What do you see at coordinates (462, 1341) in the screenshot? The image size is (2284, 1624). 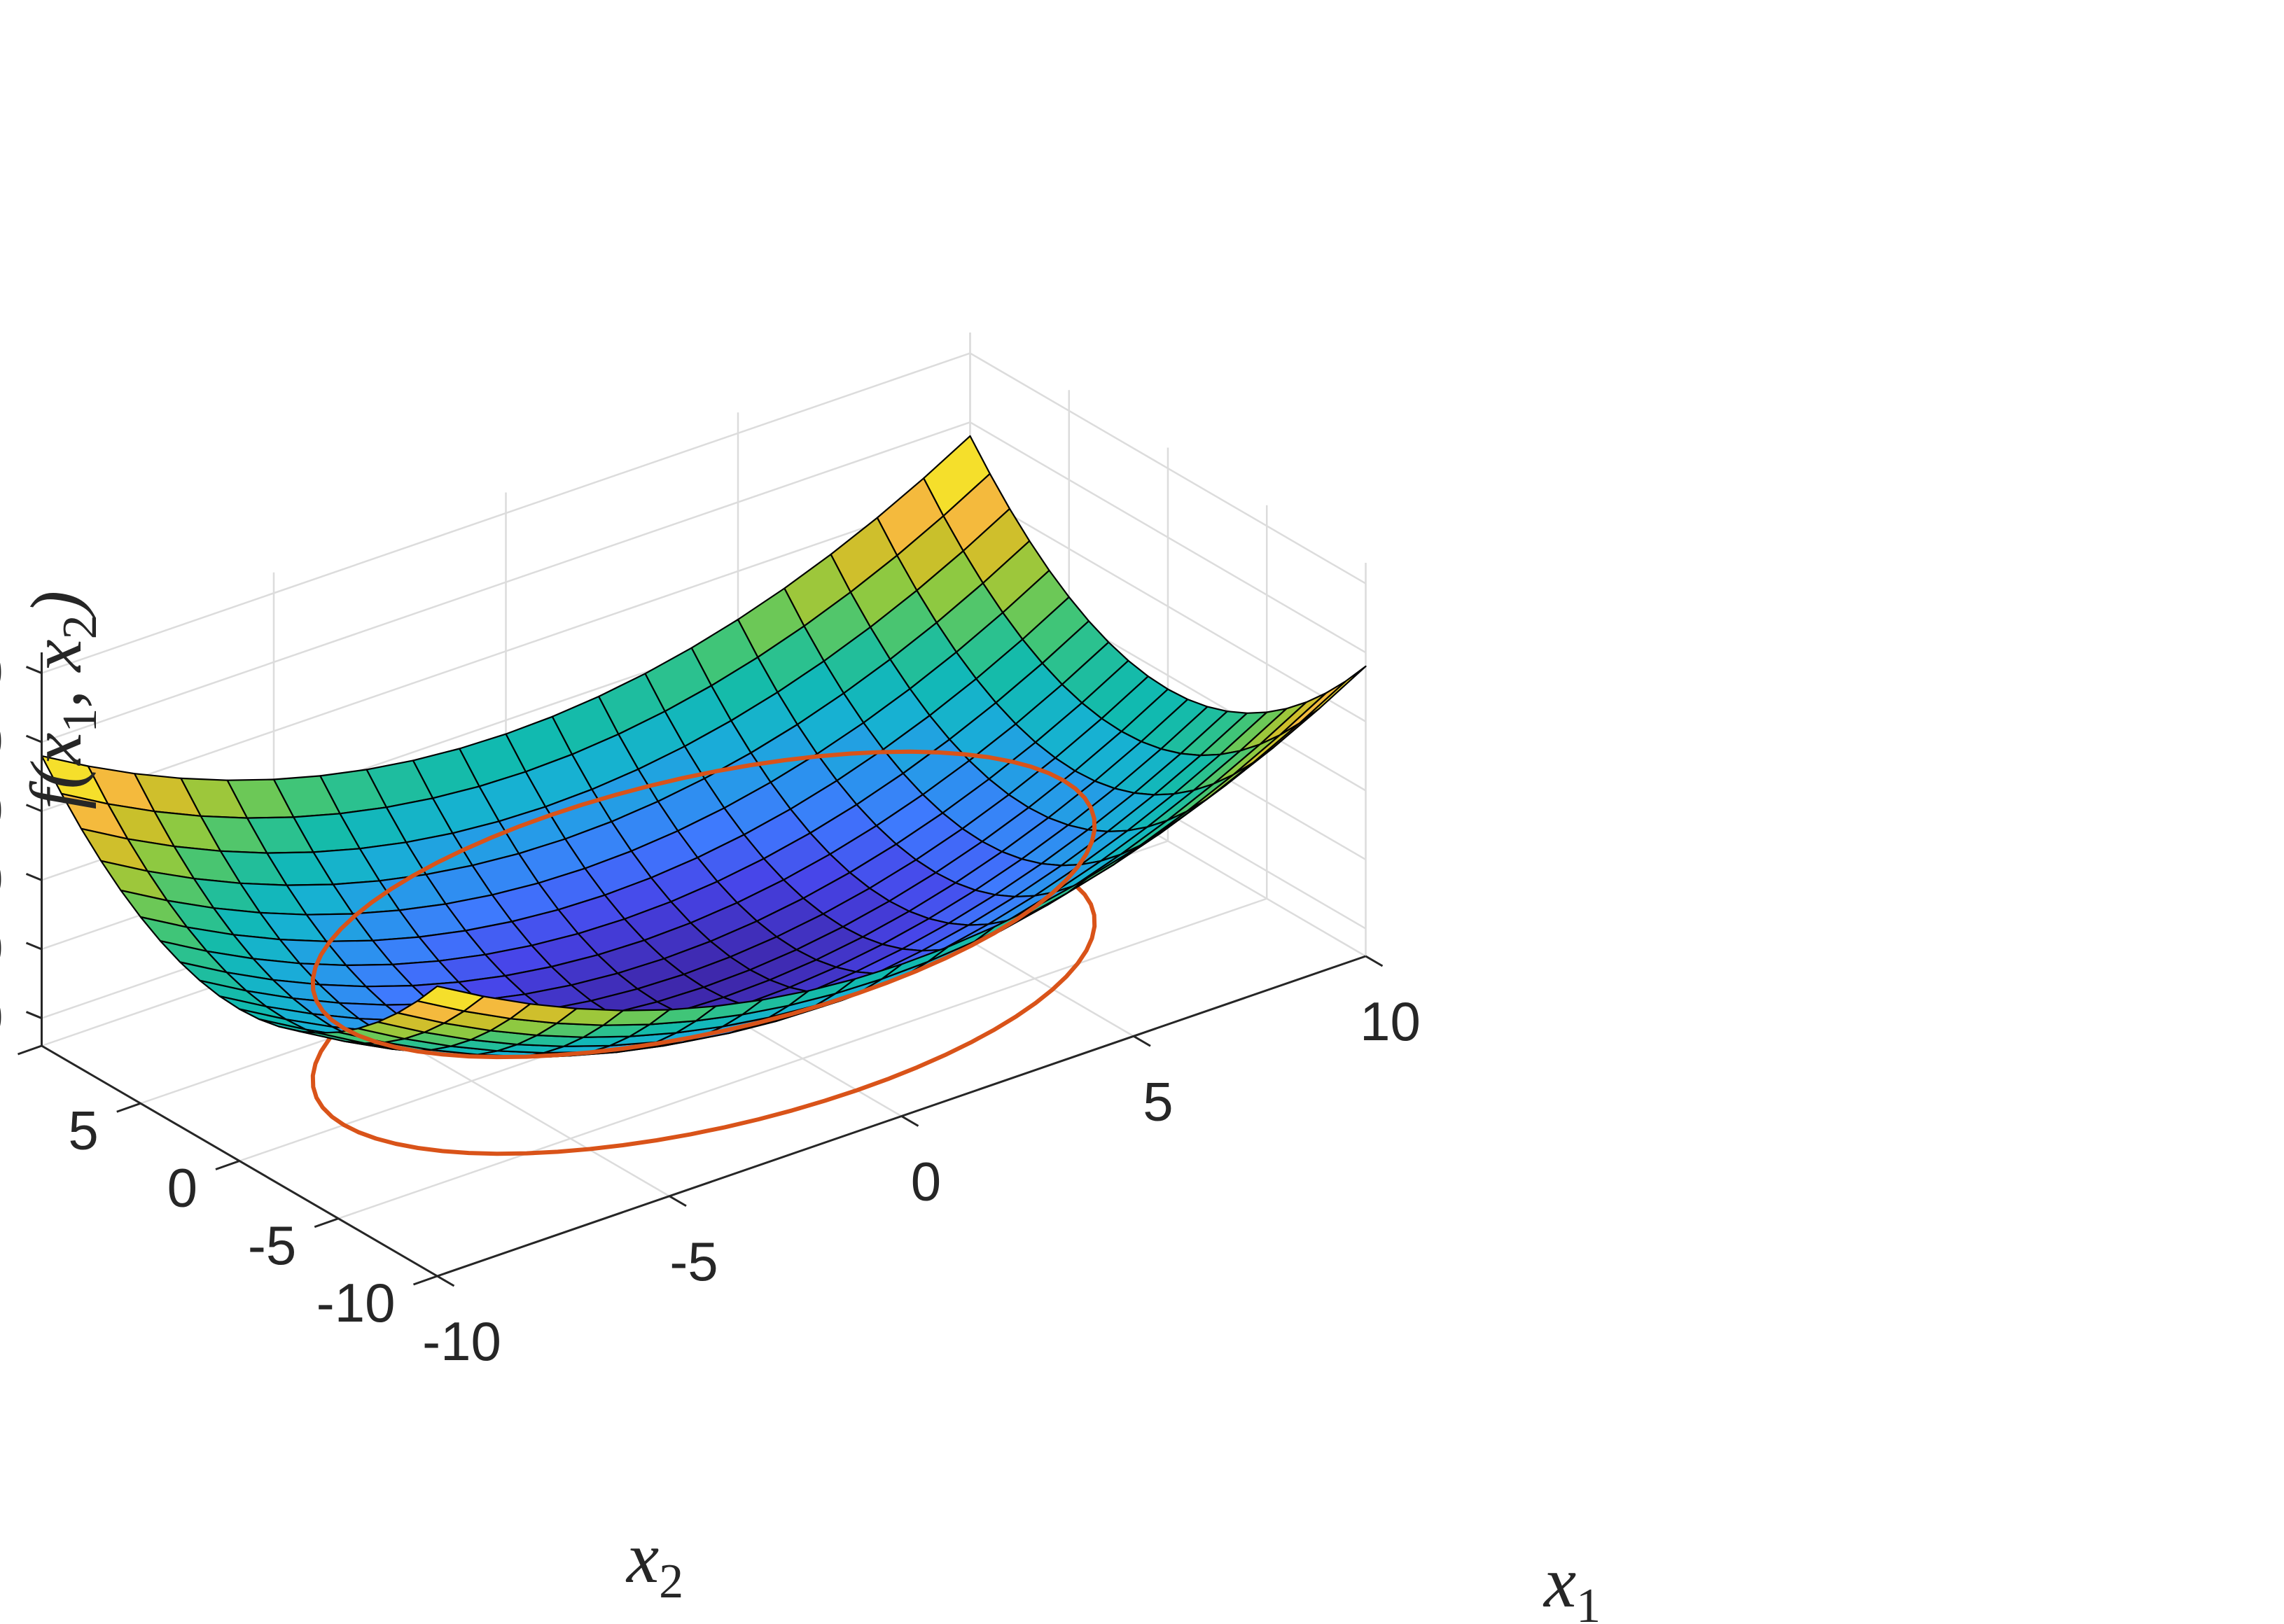 I see `x1-tick-label: -10` at bounding box center [462, 1341].